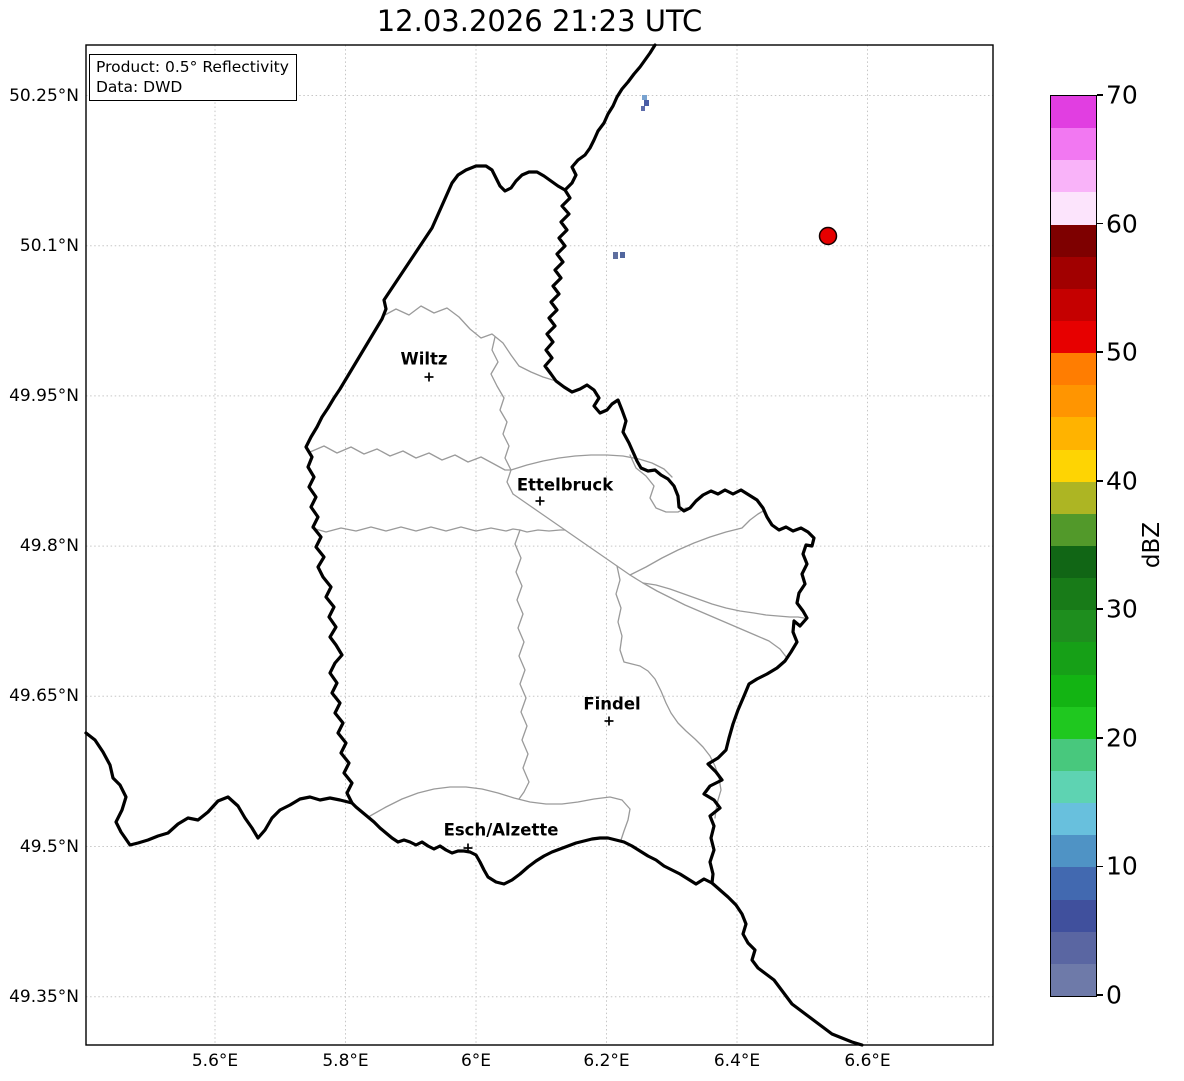 The height and width of the screenshot is (1081, 1184). What do you see at coordinates (787, 964) in the screenshot?
I see `country-border-france-germany` at bounding box center [787, 964].